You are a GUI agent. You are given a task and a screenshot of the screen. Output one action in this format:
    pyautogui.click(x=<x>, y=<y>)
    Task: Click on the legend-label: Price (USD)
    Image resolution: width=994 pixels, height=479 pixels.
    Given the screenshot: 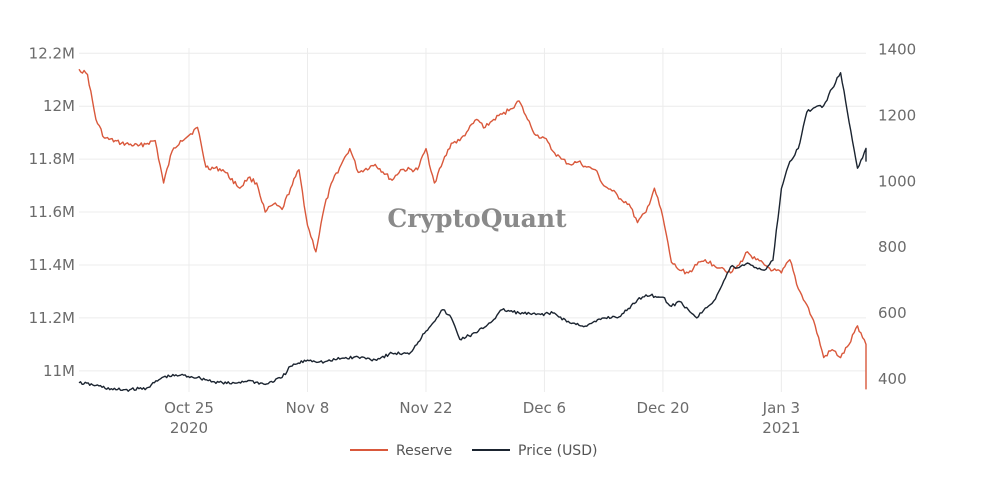 What is the action you would take?
    pyautogui.click(x=557, y=451)
    